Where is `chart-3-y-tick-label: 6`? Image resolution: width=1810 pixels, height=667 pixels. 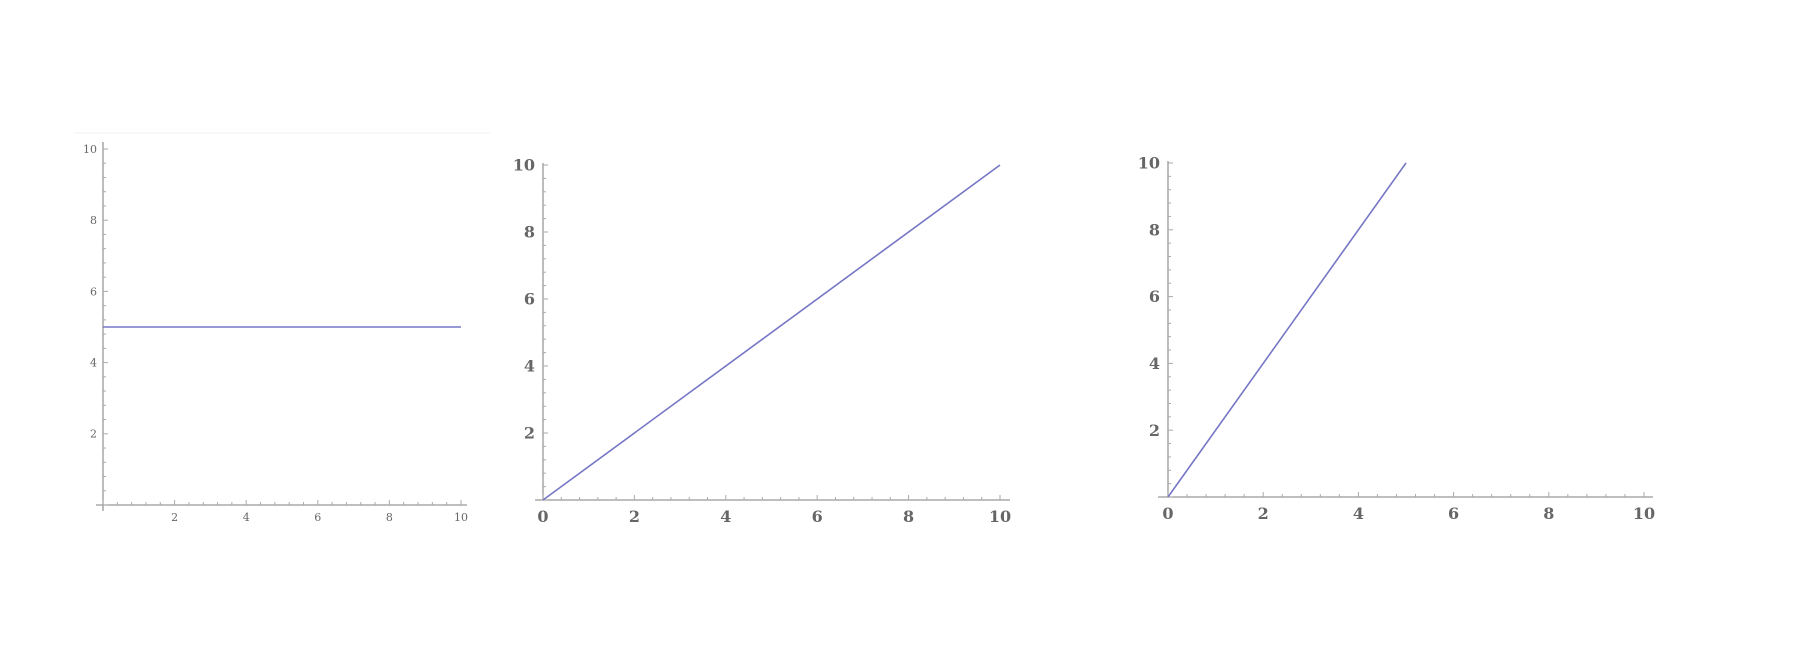
chart-3-y-tick-label: 6 is located at coordinates (1154, 296).